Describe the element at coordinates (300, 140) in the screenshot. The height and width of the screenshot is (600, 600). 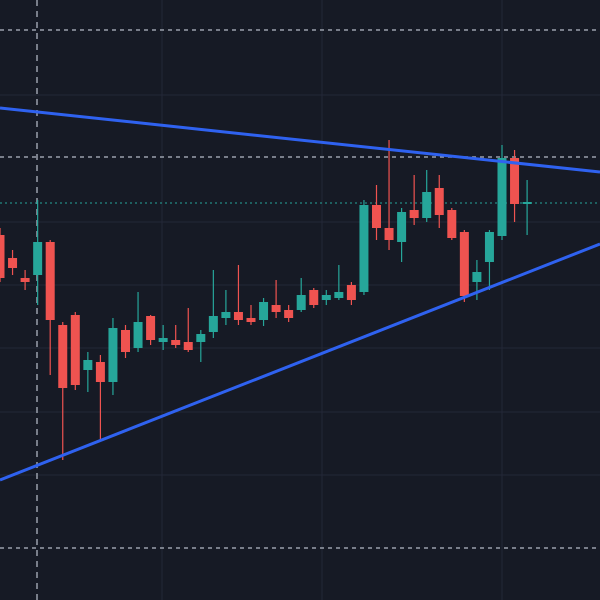
I see `trend-line-upper` at that location.